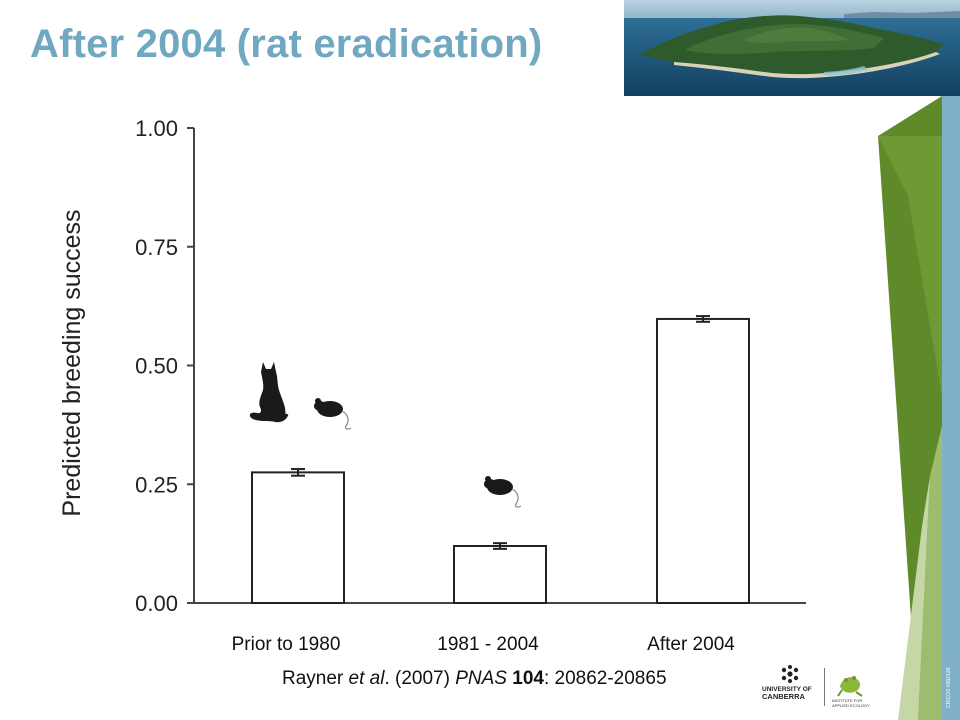 The width and height of the screenshot is (960, 720). Describe the element at coordinates (787, 693) in the screenshot. I see `university-name: UNIVERSITY OF CANBERRA` at that location.